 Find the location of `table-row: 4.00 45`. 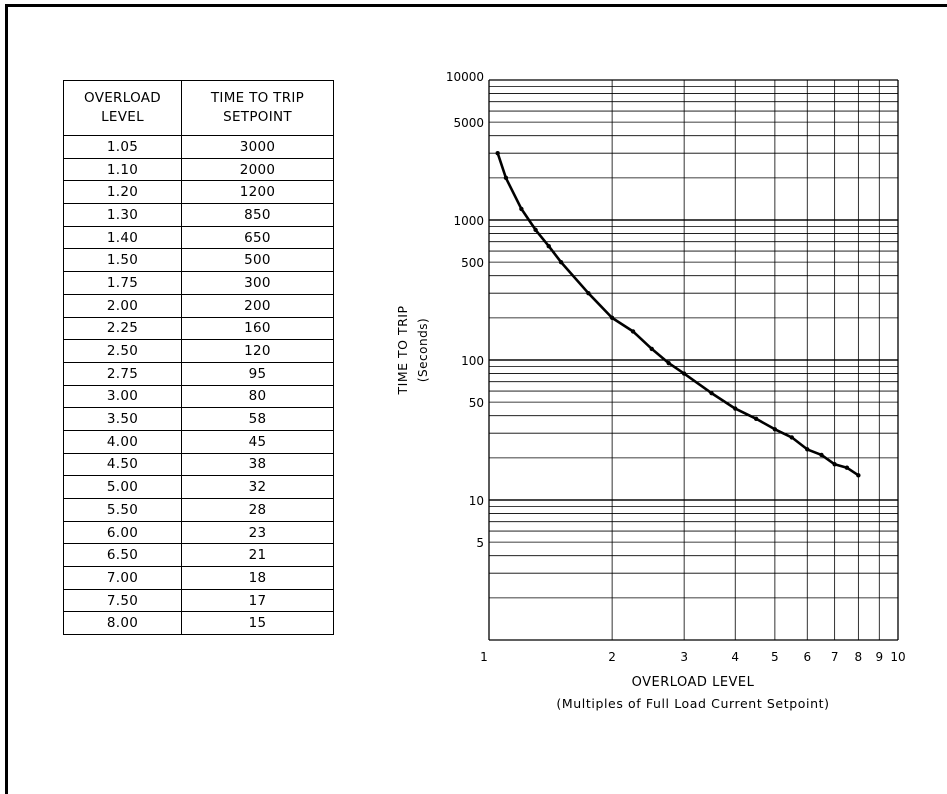

table-row: 4.00 45 is located at coordinates (198, 441).